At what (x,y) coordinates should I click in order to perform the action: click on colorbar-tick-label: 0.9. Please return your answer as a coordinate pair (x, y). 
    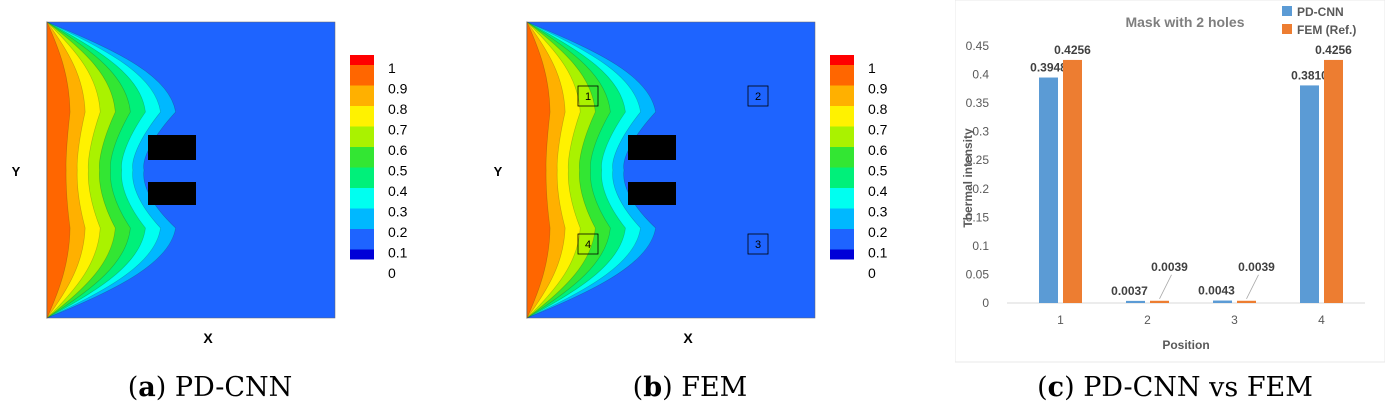
    Looking at the image, I should click on (878, 89).